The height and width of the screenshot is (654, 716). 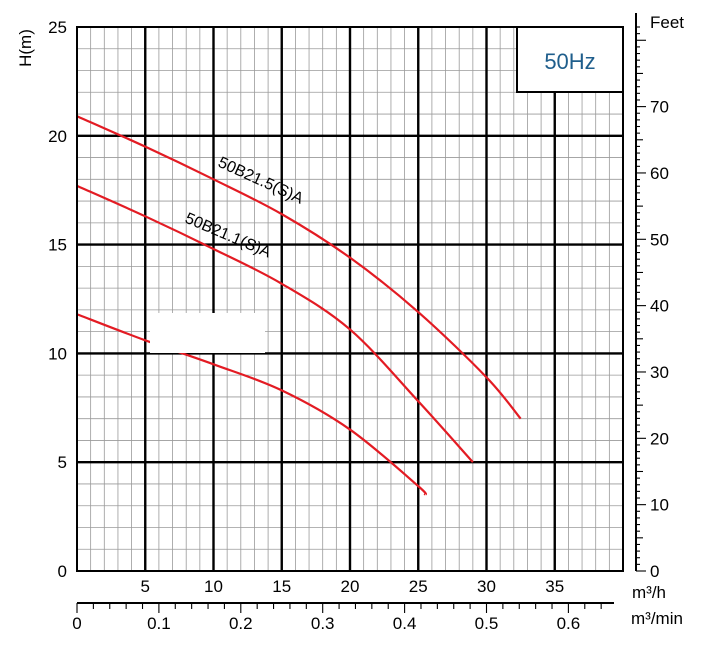 What do you see at coordinates (323, 623) in the screenshot?
I see `secondary-tick-label: 0.3` at bounding box center [323, 623].